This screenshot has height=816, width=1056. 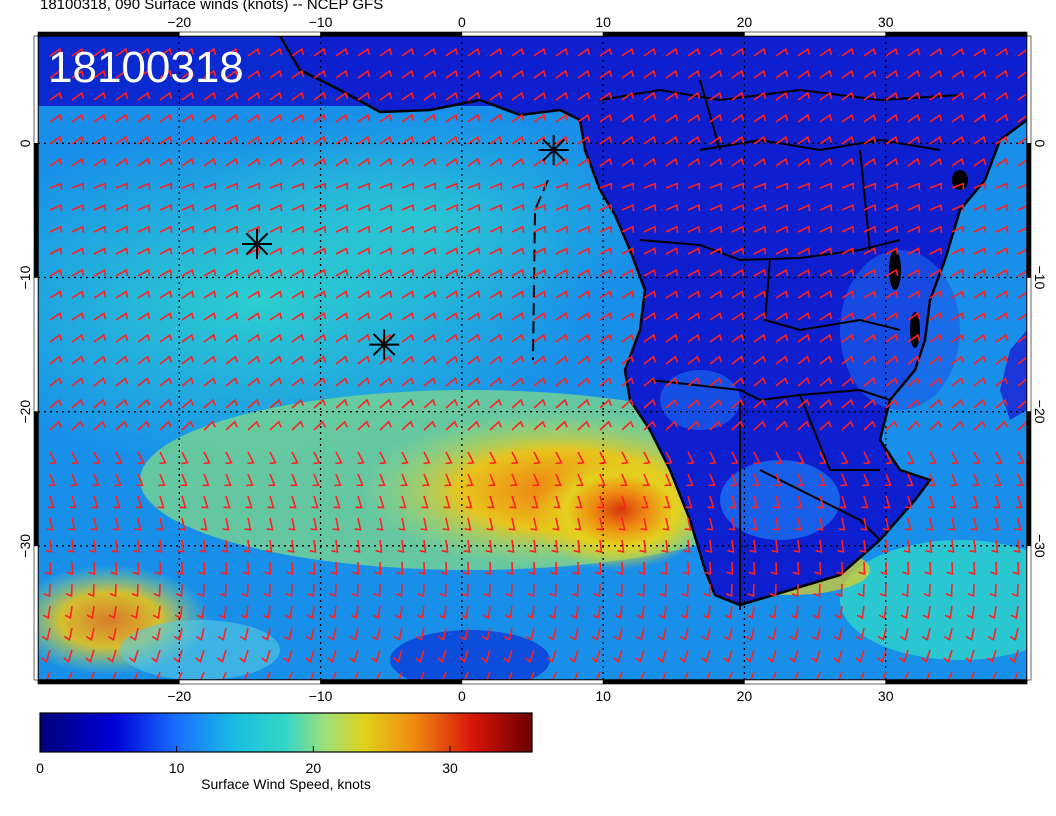 What do you see at coordinates (603, 696) in the screenshot?
I see `lon-tick-label: 10` at bounding box center [603, 696].